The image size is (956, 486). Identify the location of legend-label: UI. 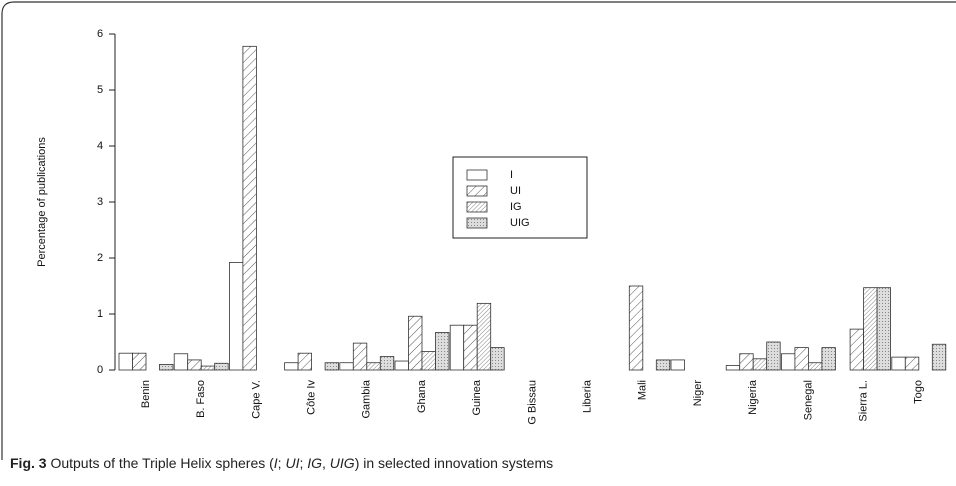
(515, 191).